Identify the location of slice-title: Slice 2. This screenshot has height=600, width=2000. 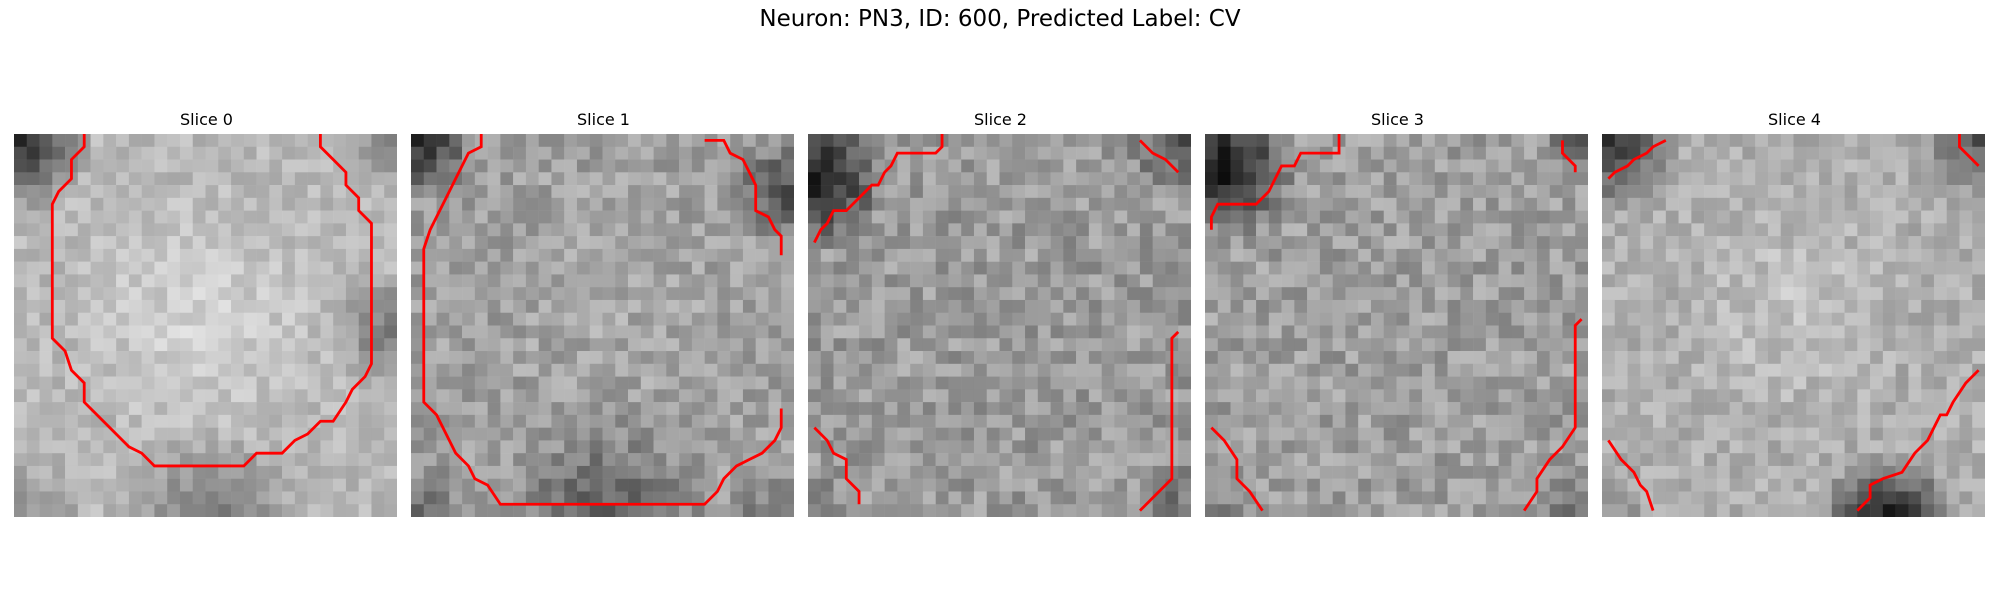
(1000, 119).